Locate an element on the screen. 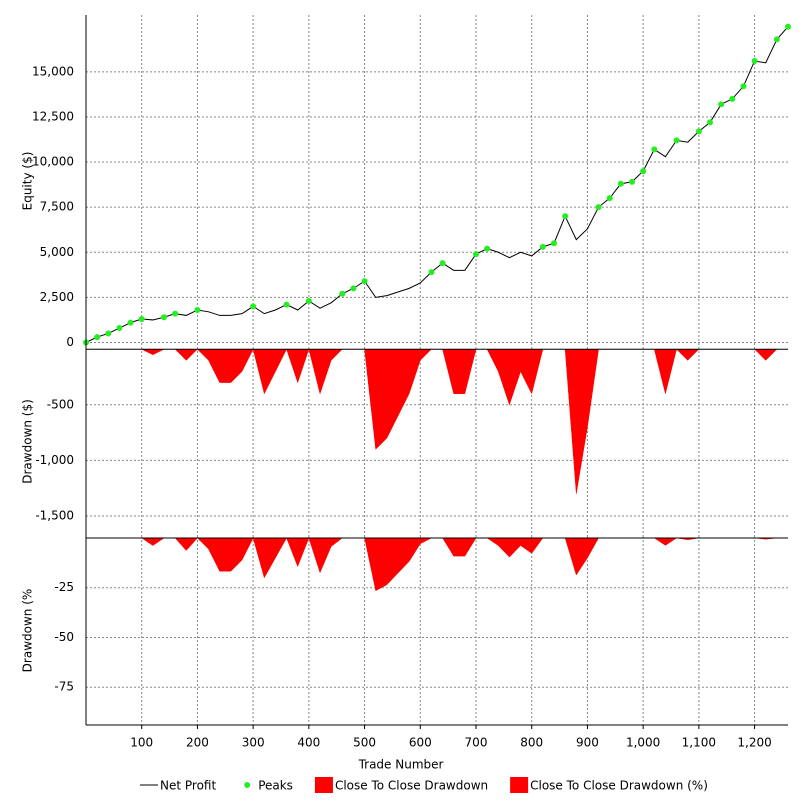 This screenshot has width=802, height=801. y-tick-label: -500 is located at coordinates (60, 404).